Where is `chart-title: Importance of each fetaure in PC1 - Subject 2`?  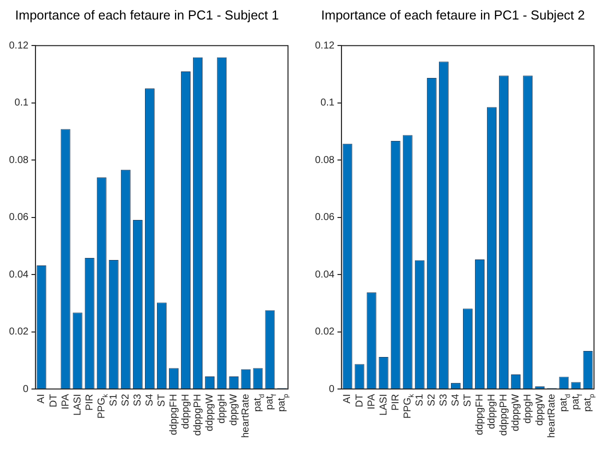 chart-title: Importance of each fetaure in PC1 - Subject 2 is located at coordinates (453, 14).